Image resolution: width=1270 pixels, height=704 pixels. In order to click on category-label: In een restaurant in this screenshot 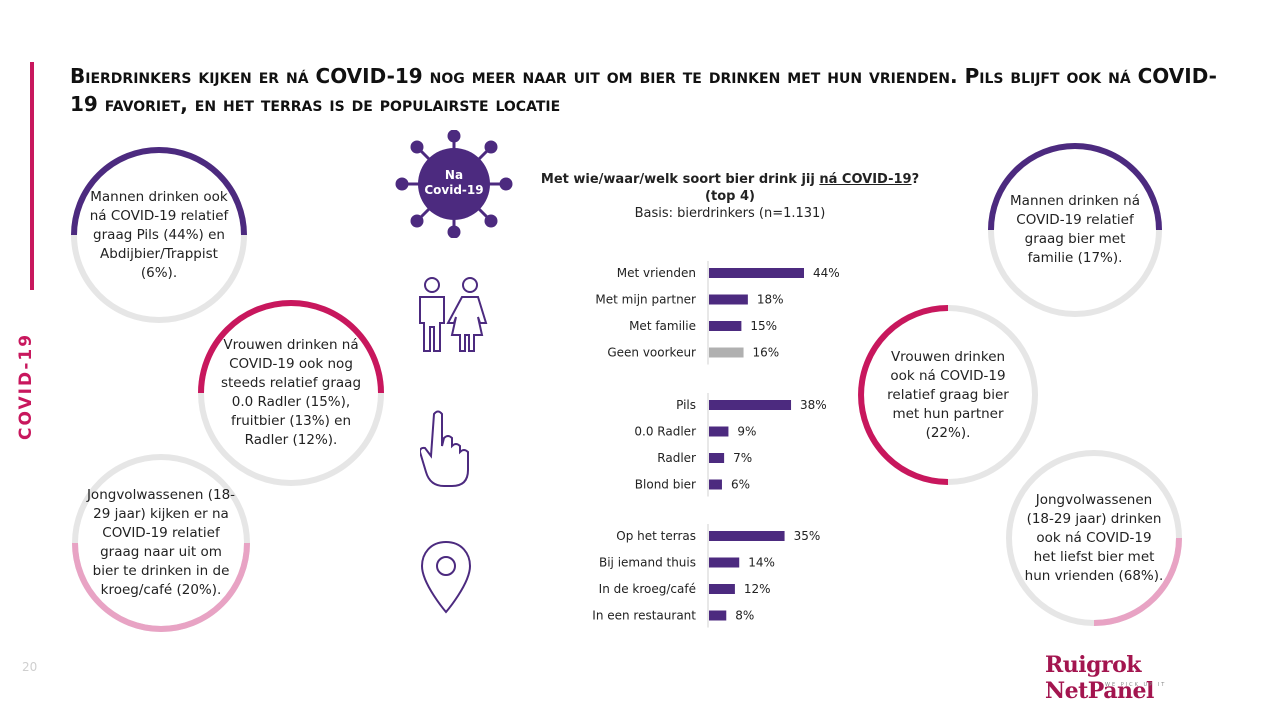, I will do `click(644, 616)`.